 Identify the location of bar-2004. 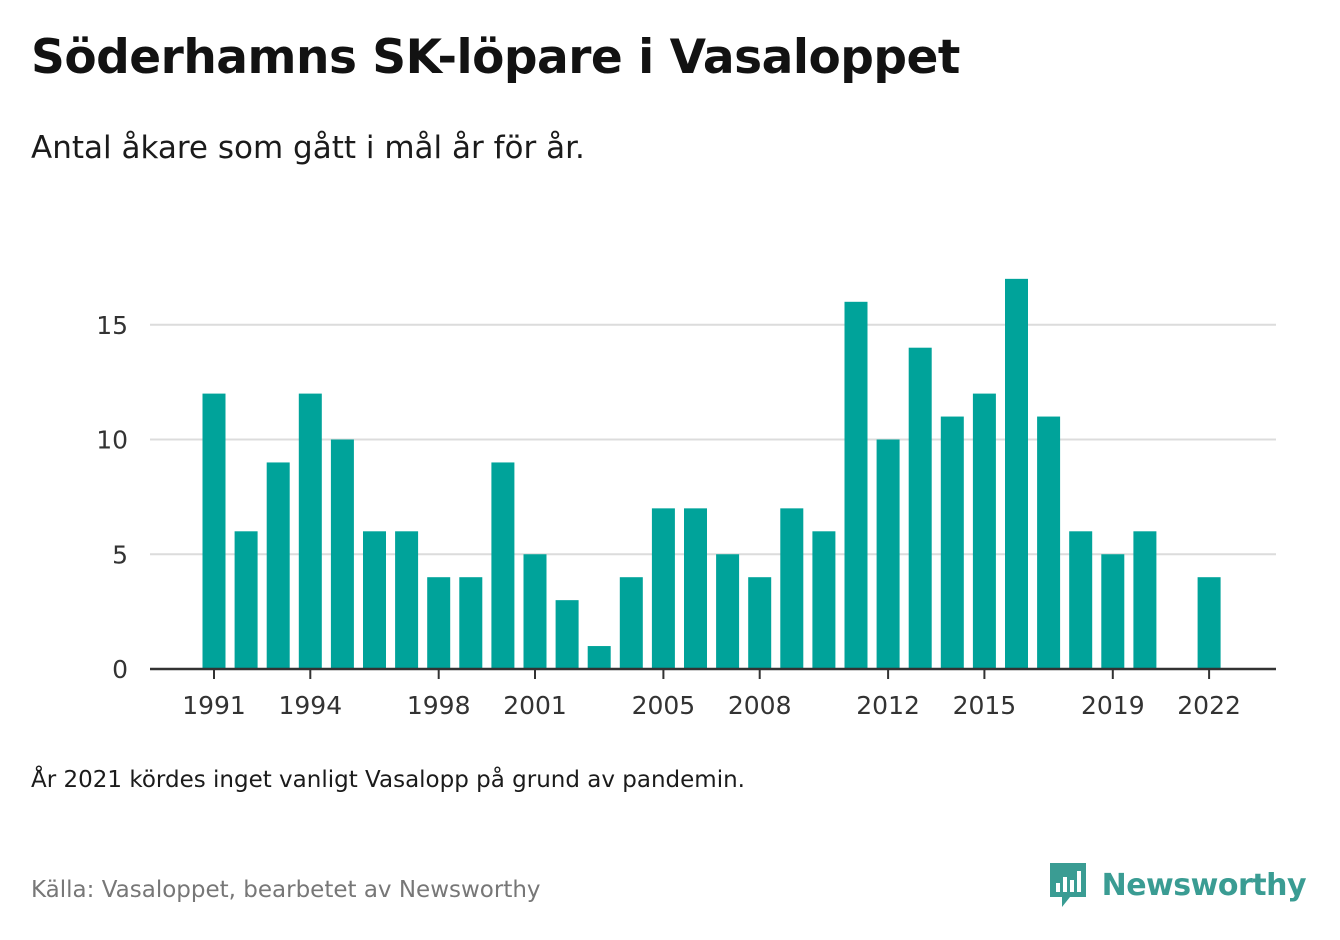
(631, 623).